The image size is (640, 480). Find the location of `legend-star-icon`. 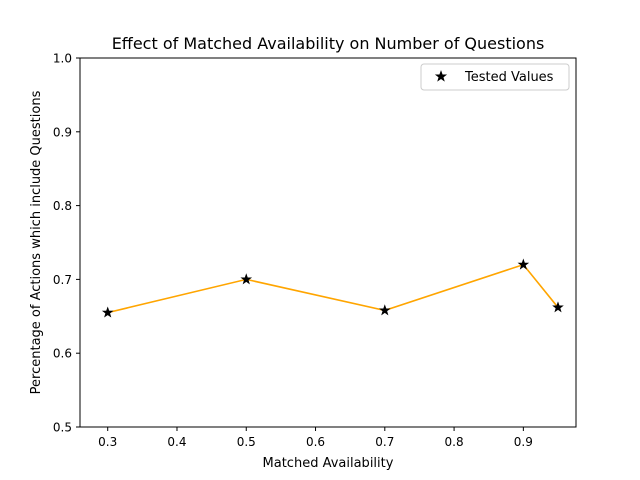

legend-star-icon is located at coordinates (441, 76).